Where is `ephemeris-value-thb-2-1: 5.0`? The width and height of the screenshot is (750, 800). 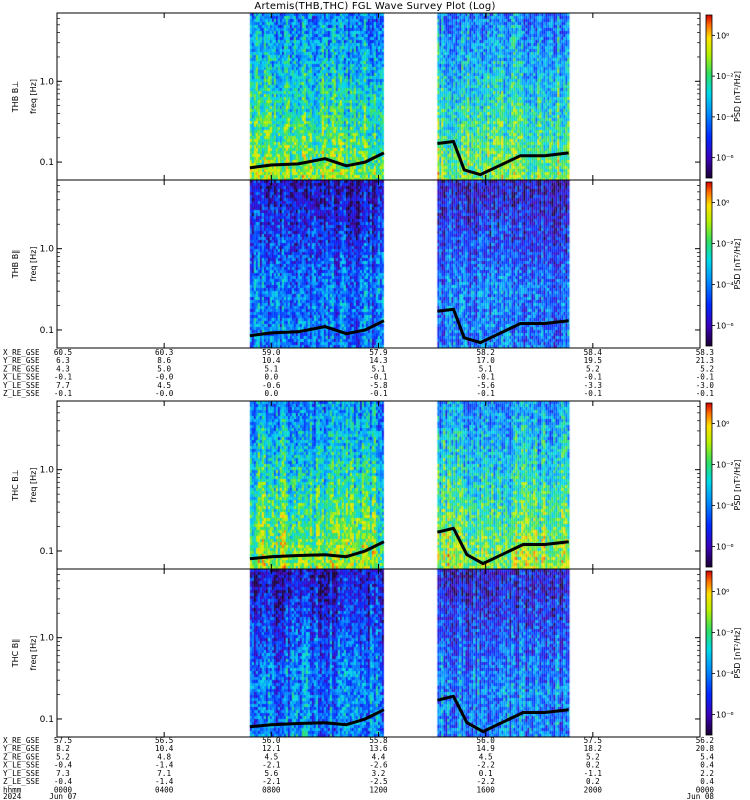 ephemeris-value-thb-2-1: 5.0 is located at coordinates (164, 368).